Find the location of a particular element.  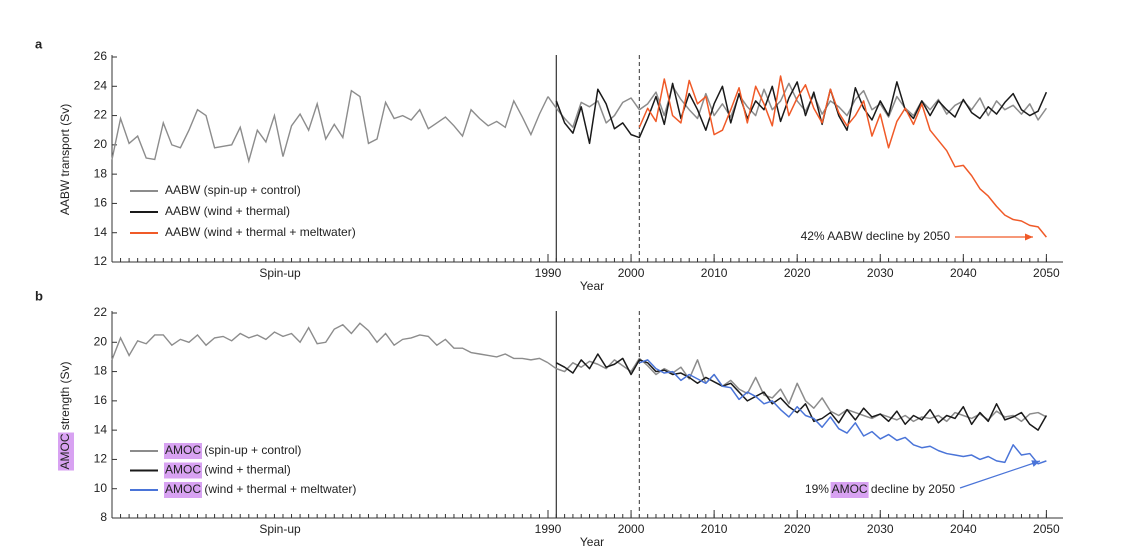

annotation: 19% AMOC decline by 2050 is located at coordinates (880, 489).